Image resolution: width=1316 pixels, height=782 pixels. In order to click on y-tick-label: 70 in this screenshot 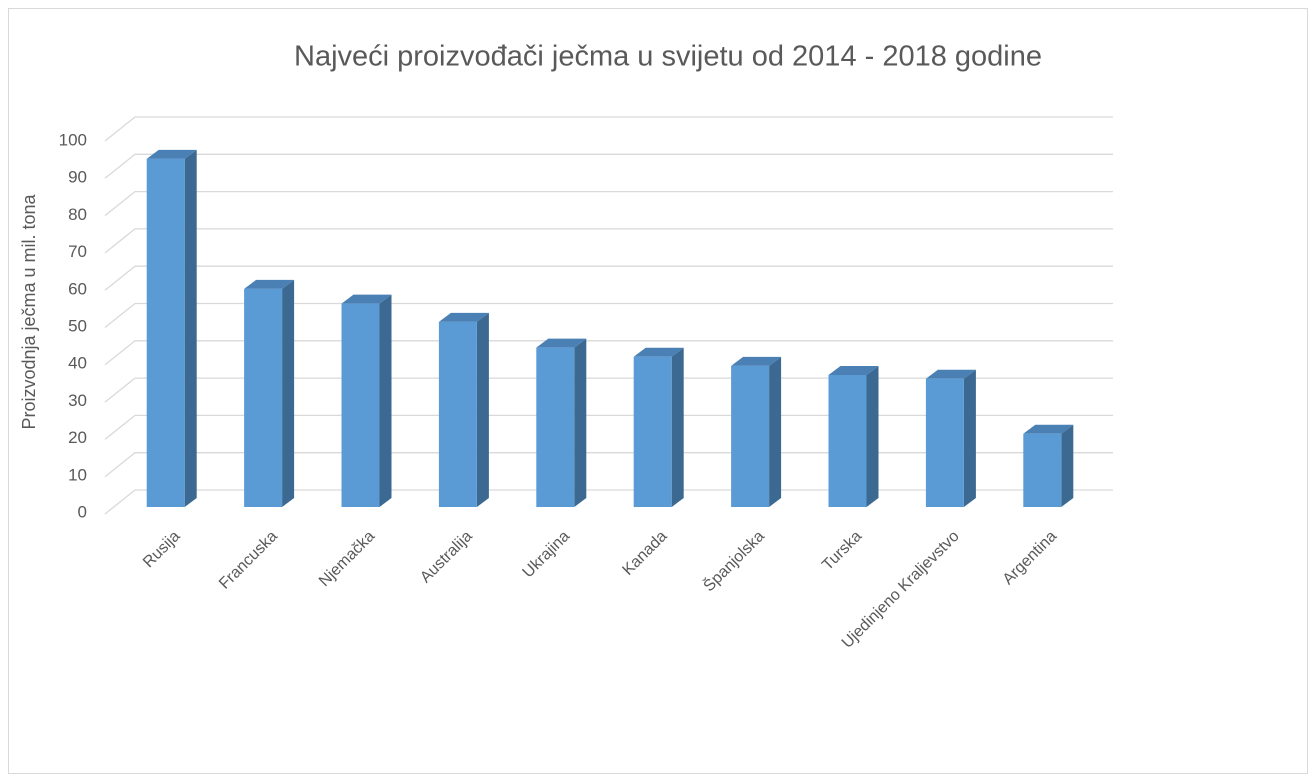, I will do `click(77, 251)`.